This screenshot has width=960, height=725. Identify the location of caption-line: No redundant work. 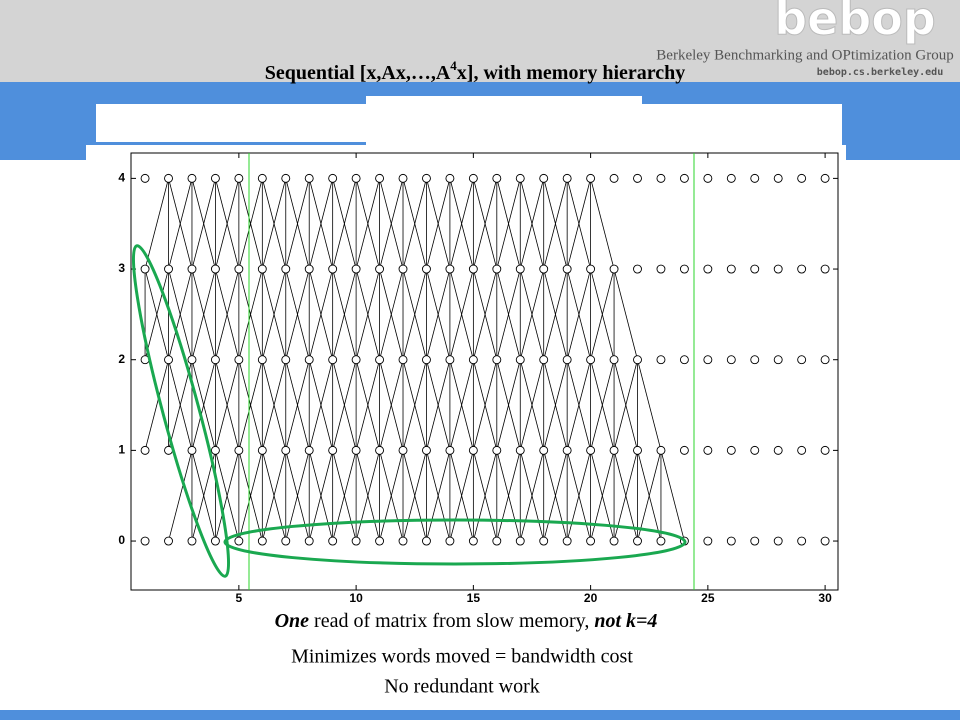
(462, 687).